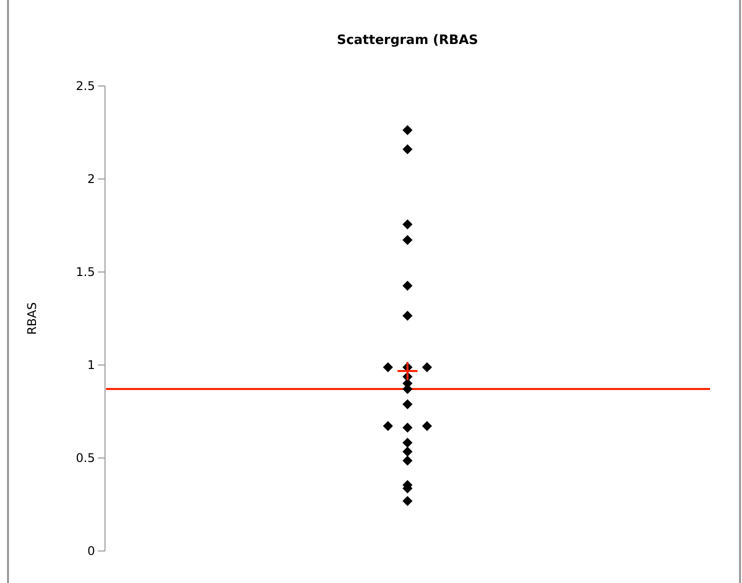 The image size is (742, 583). I want to click on y-tick-label: 2, so click(91, 179).